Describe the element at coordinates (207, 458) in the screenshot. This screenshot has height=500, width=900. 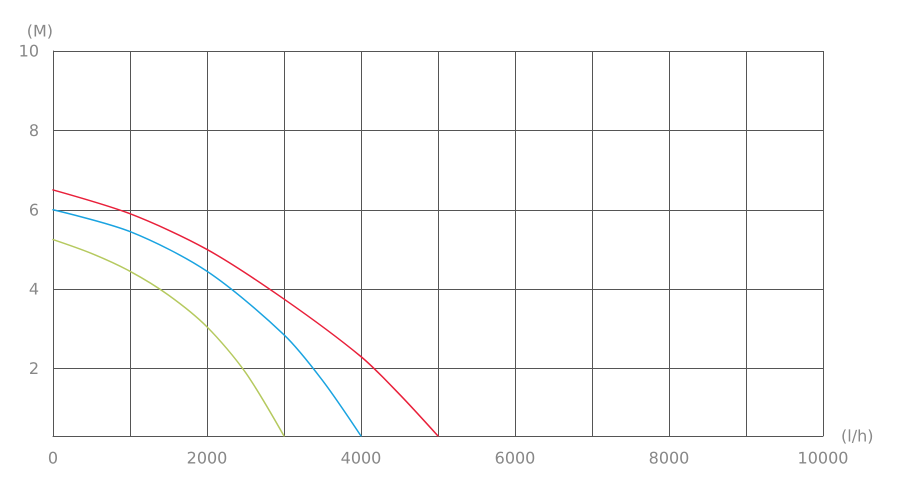
I see `x-tick-label: 2000` at that location.